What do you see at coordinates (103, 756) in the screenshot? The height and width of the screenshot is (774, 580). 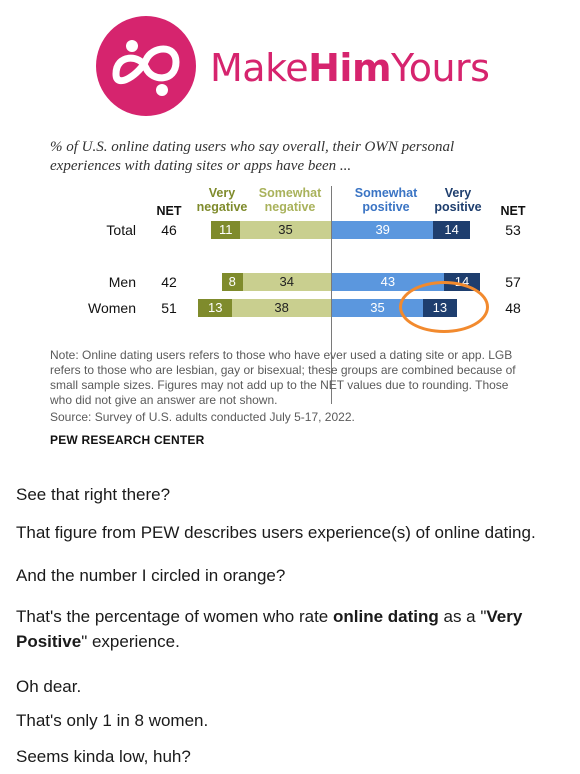 I see `paragraph-7: Seems kinda low, huh?` at bounding box center [103, 756].